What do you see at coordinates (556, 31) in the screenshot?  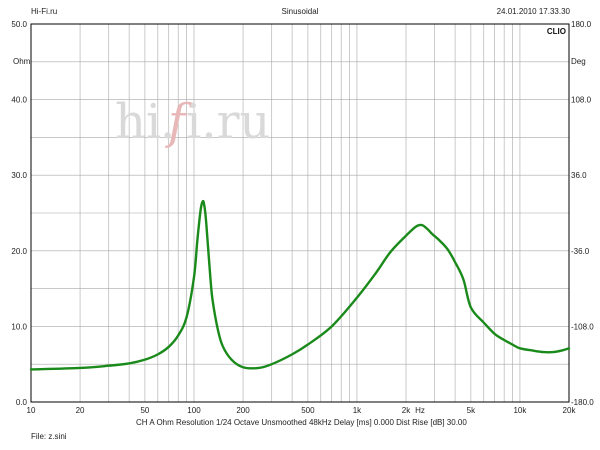 I see `clio-brand-label: CLIO` at bounding box center [556, 31].